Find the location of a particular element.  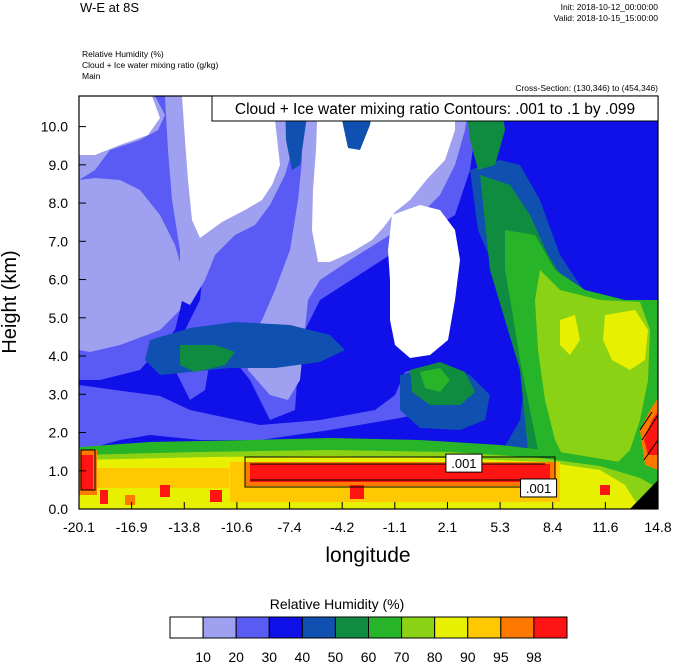

y-tick-label: 8.0 is located at coordinates (59, 203).